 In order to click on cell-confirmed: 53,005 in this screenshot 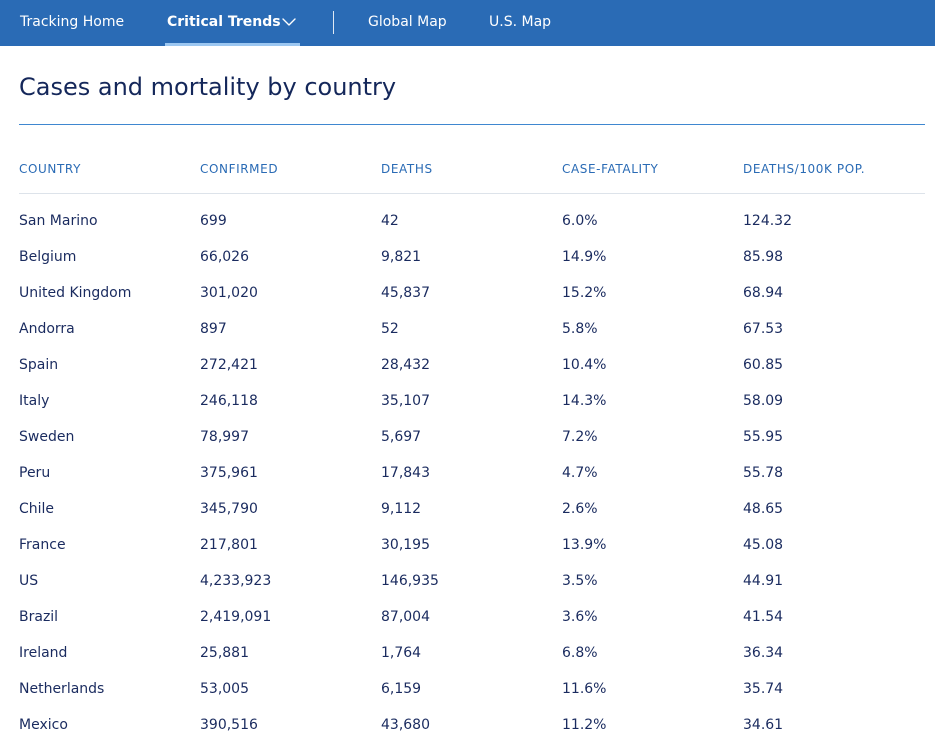, I will do `click(224, 689)`.